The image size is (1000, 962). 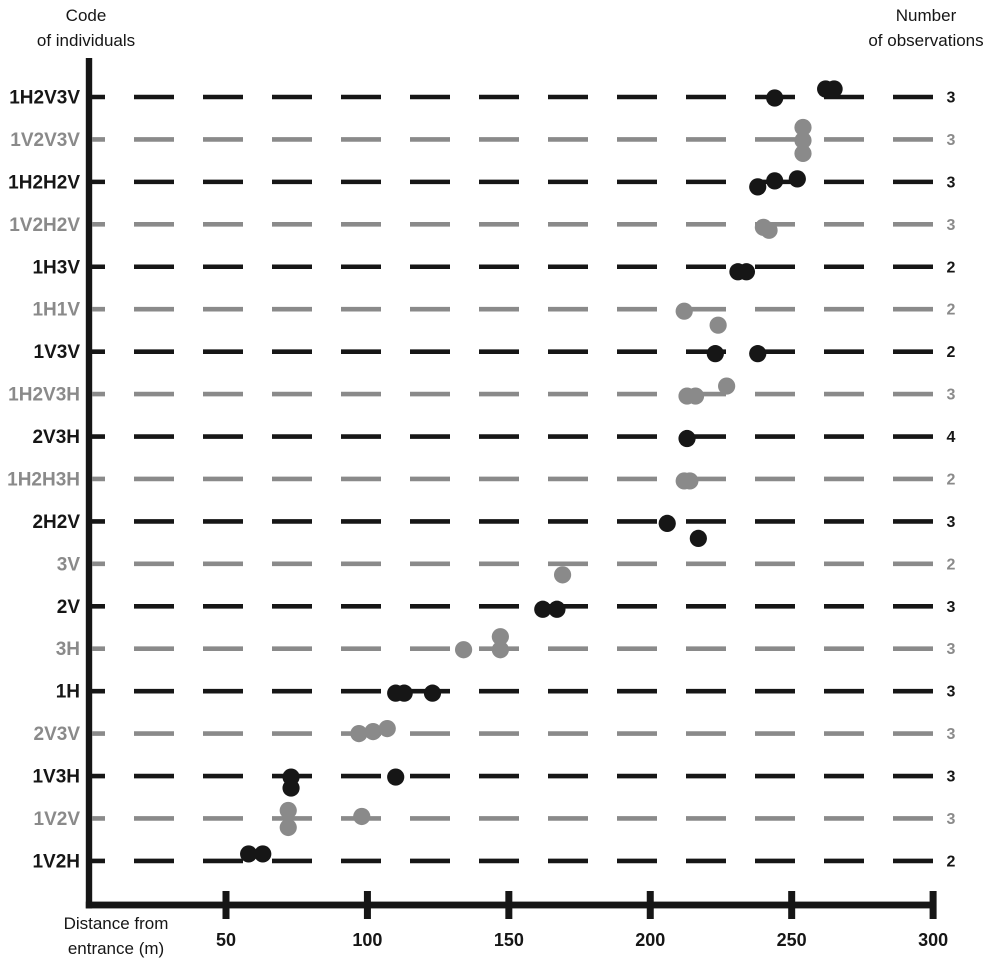 What do you see at coordinates (951, 182) in the screenshot?
I see `obs-count-1H2H2V: 3` at bounding box center [951, 182].